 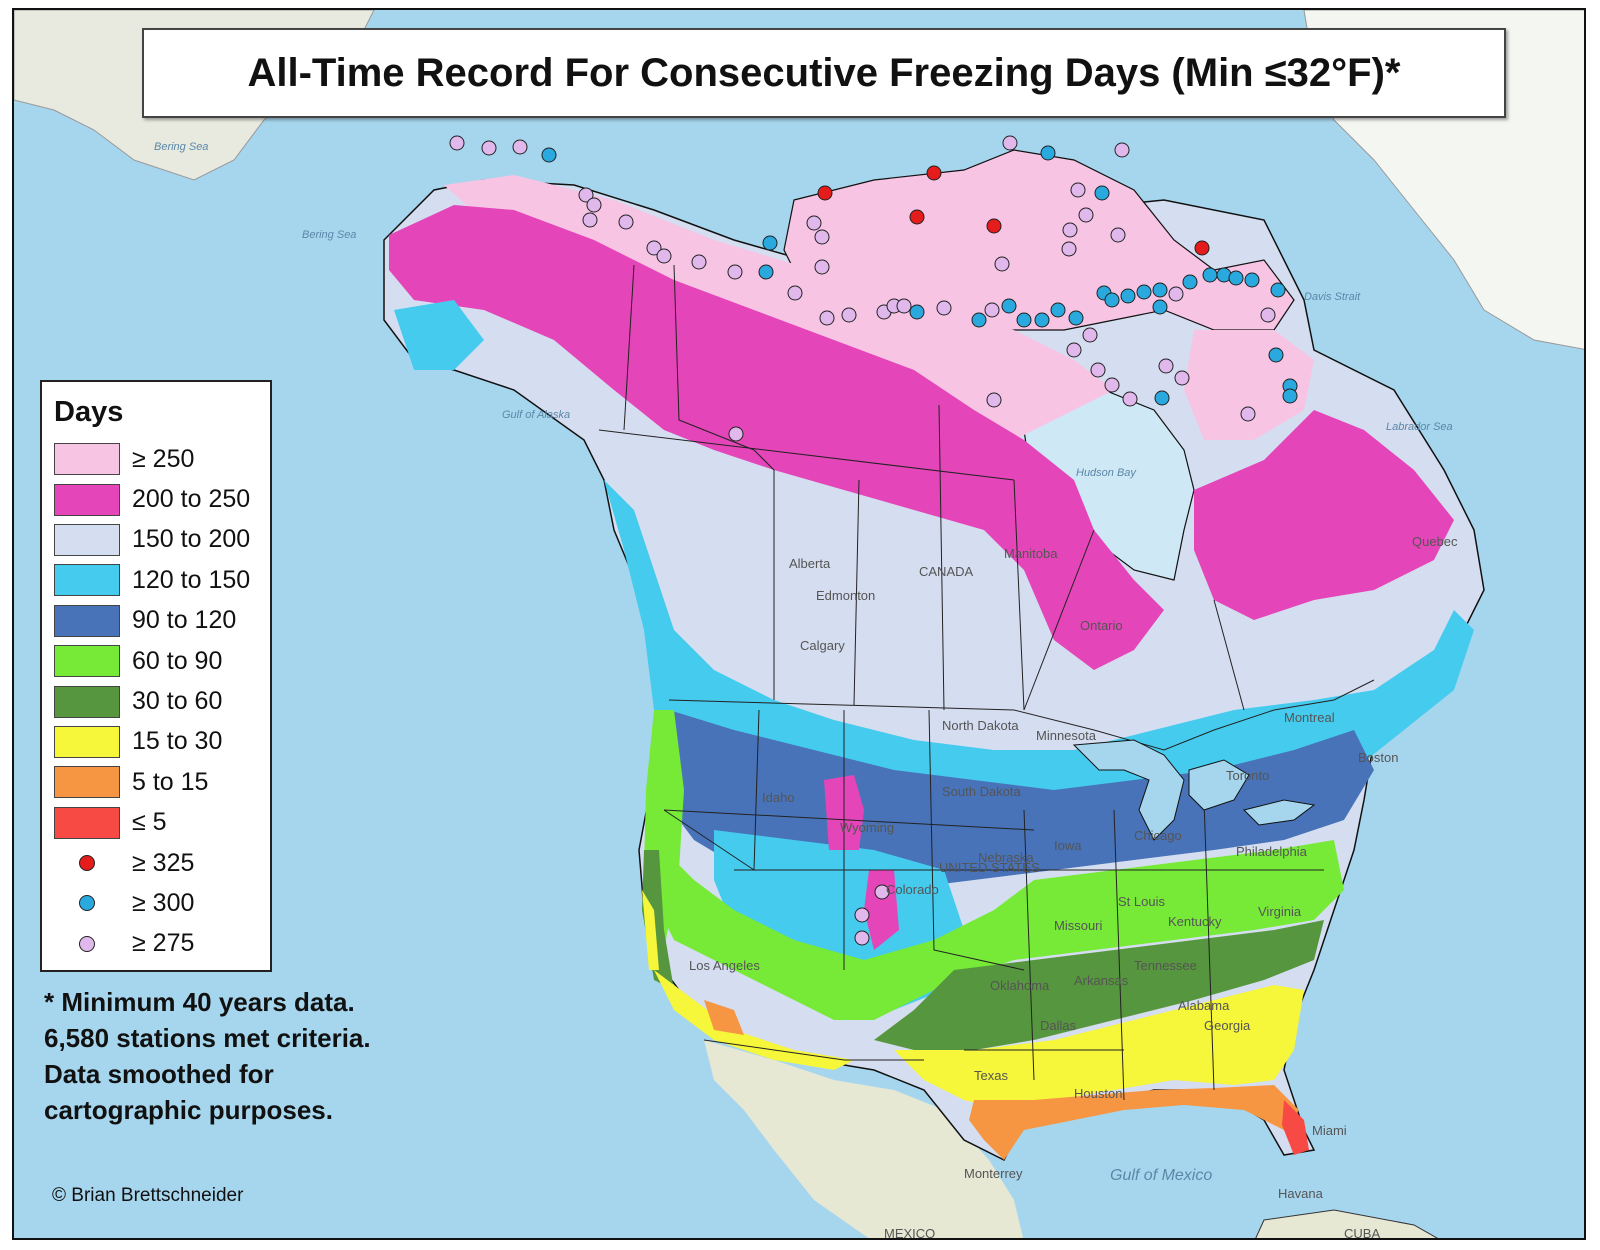 What do you see at coordinates (181, 147) in the screenshot?
I see `water-bering-sea-1: Bering Sea` at bounding box center [181, 147].